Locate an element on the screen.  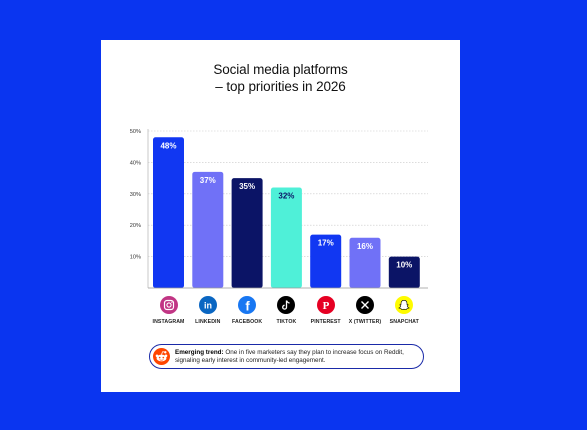
bar-value-label: 37% is located at coordinates (208, 180).